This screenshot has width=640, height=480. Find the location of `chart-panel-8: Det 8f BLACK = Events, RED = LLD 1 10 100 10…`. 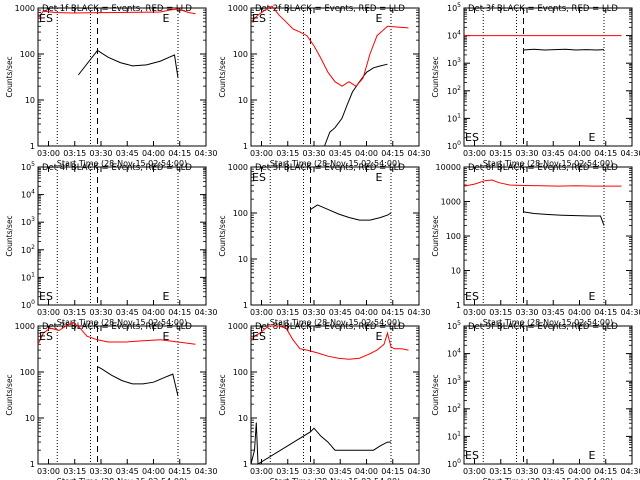

chart-panel-8: Det 8f BLACK = Events, RED = LLD 1 10 100 10… is located at coordinates (324, 401).